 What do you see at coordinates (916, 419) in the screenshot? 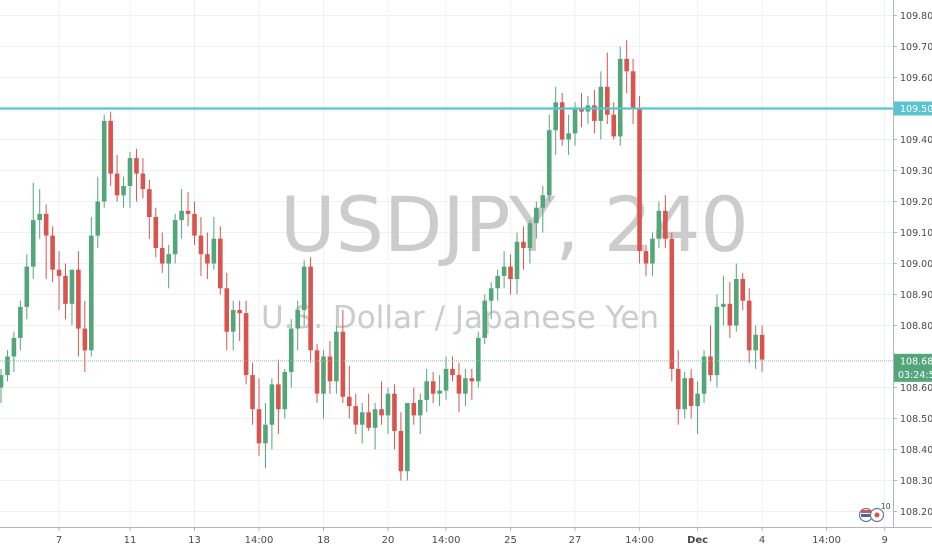
I see `price-tick-label: 108.500` at bounding box center [916, 419].